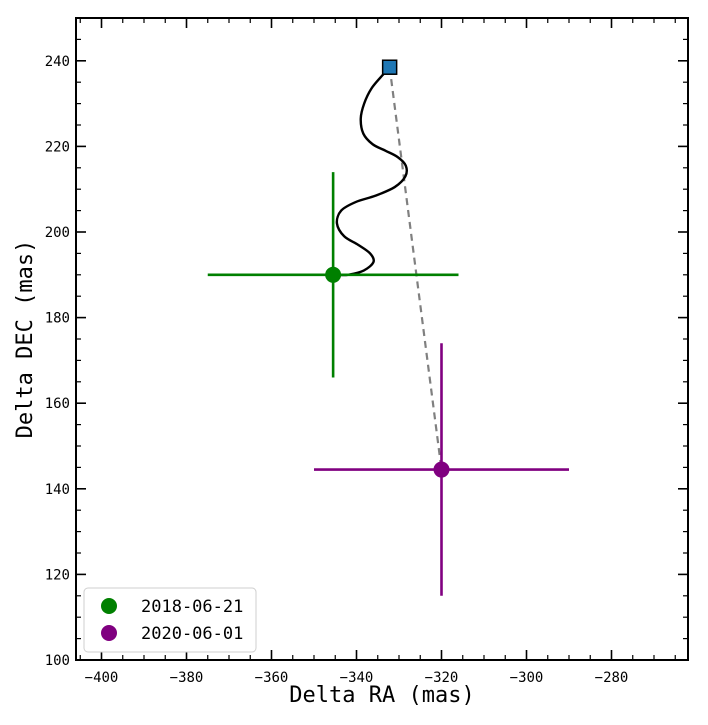  What do you see at coordinates (187, 678) in the screenshot?
I see `x-tick-label: −380` at bounding box center [187, 678].